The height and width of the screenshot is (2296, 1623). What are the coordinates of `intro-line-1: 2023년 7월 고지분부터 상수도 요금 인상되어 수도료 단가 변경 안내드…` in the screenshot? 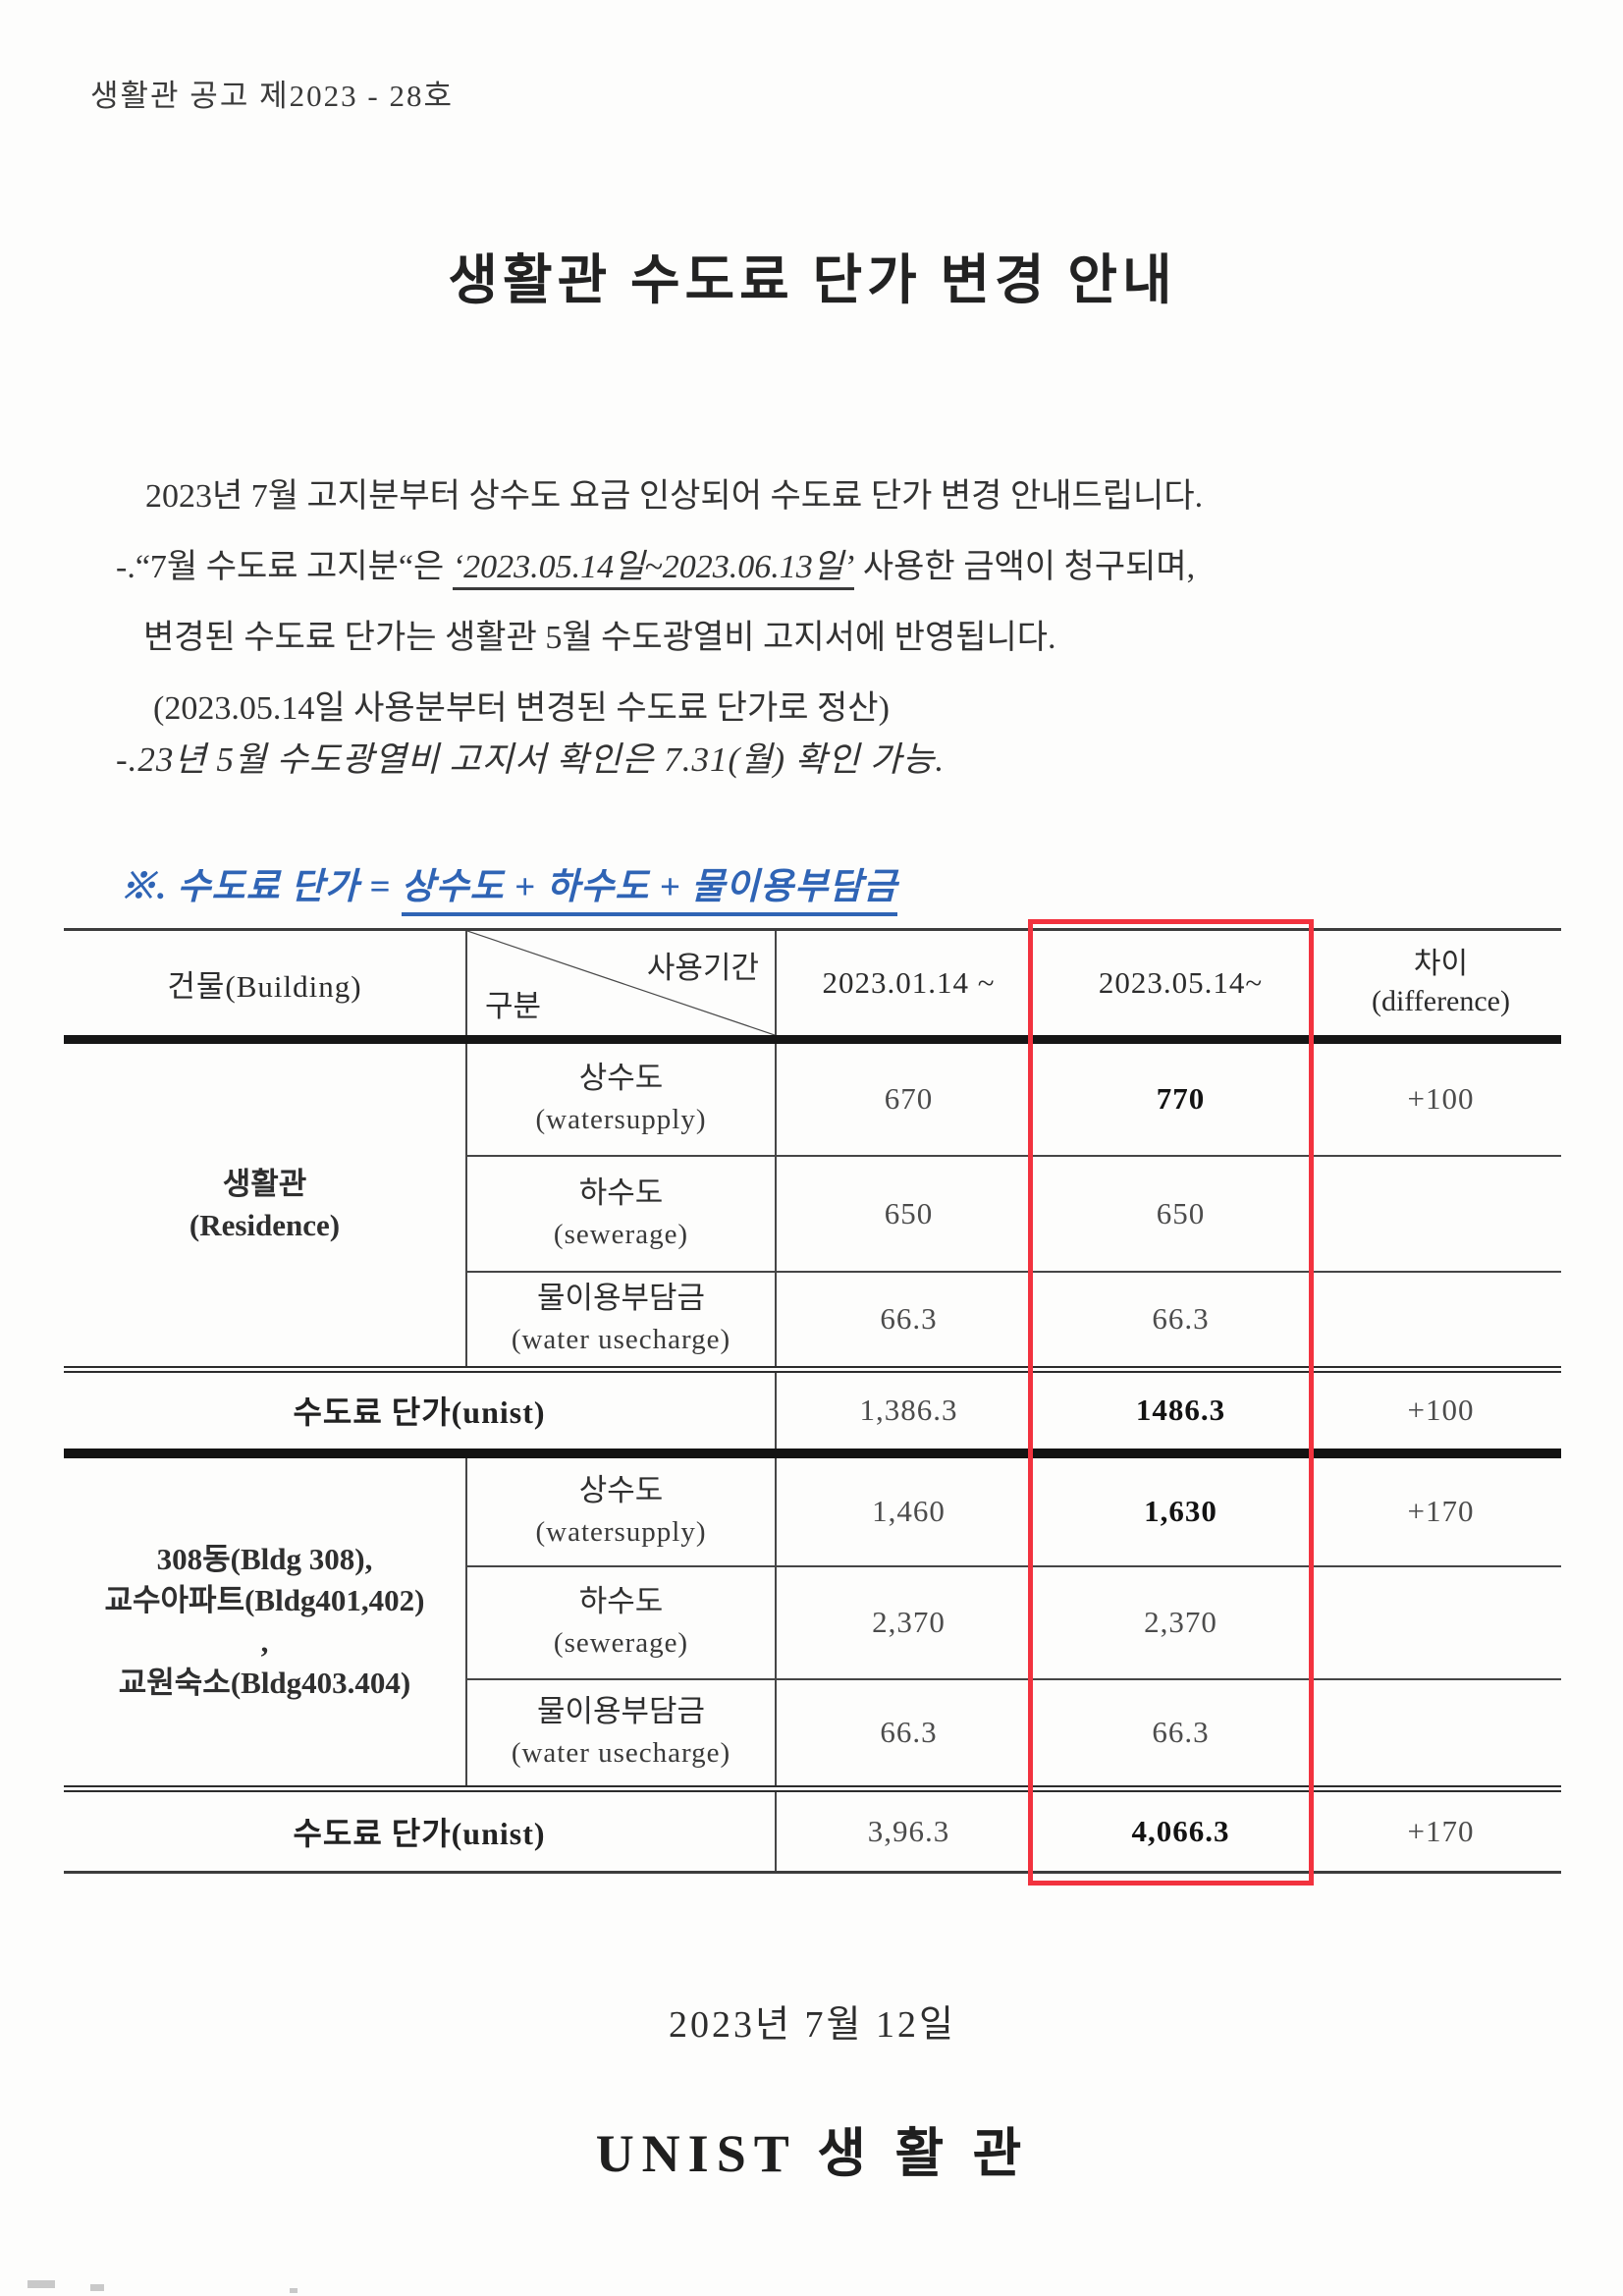 It's located at (674, 496).